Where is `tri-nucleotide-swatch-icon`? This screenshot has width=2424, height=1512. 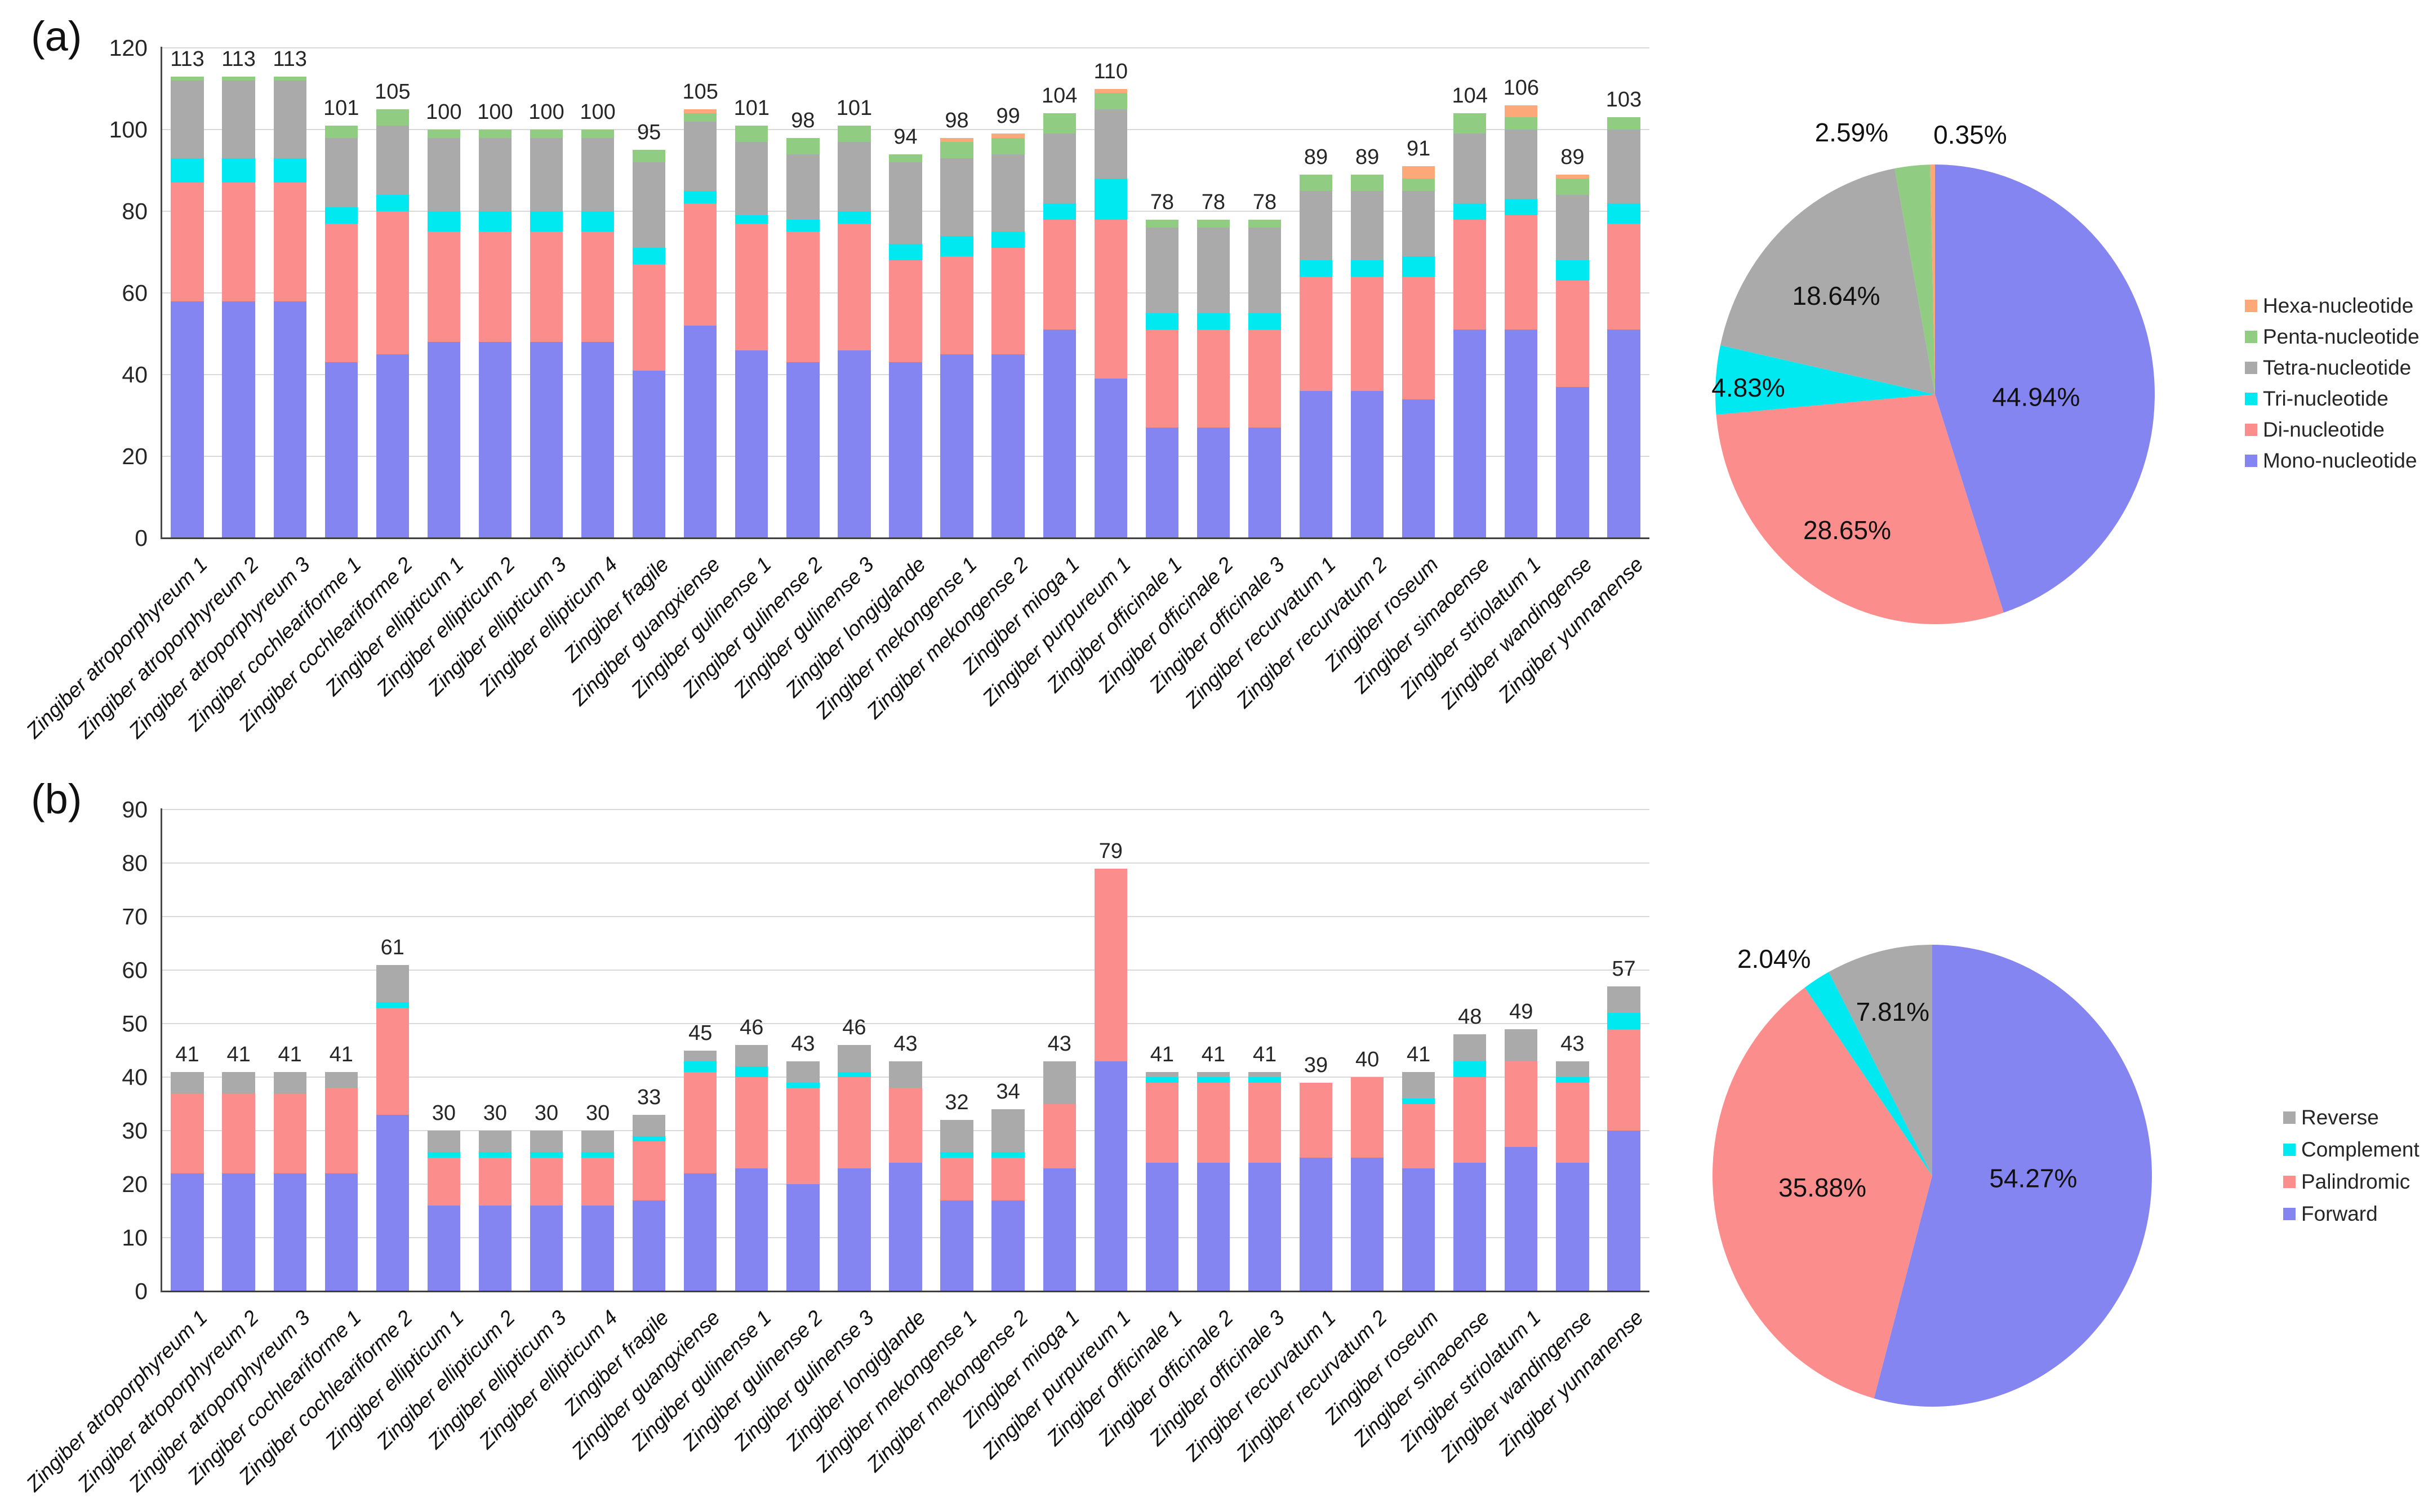
tri-nucleotide-swatch-icon is located at coordinates (2251, 399).